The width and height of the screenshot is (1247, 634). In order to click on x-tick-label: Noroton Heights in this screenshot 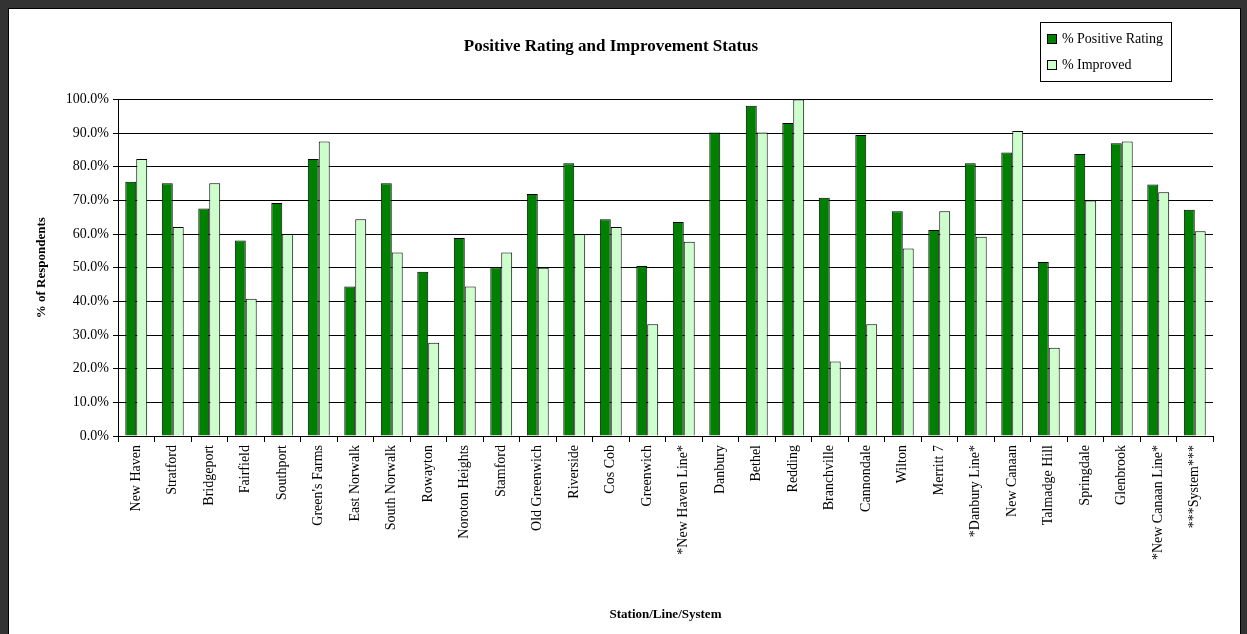, I will do `click(464, 492)`.